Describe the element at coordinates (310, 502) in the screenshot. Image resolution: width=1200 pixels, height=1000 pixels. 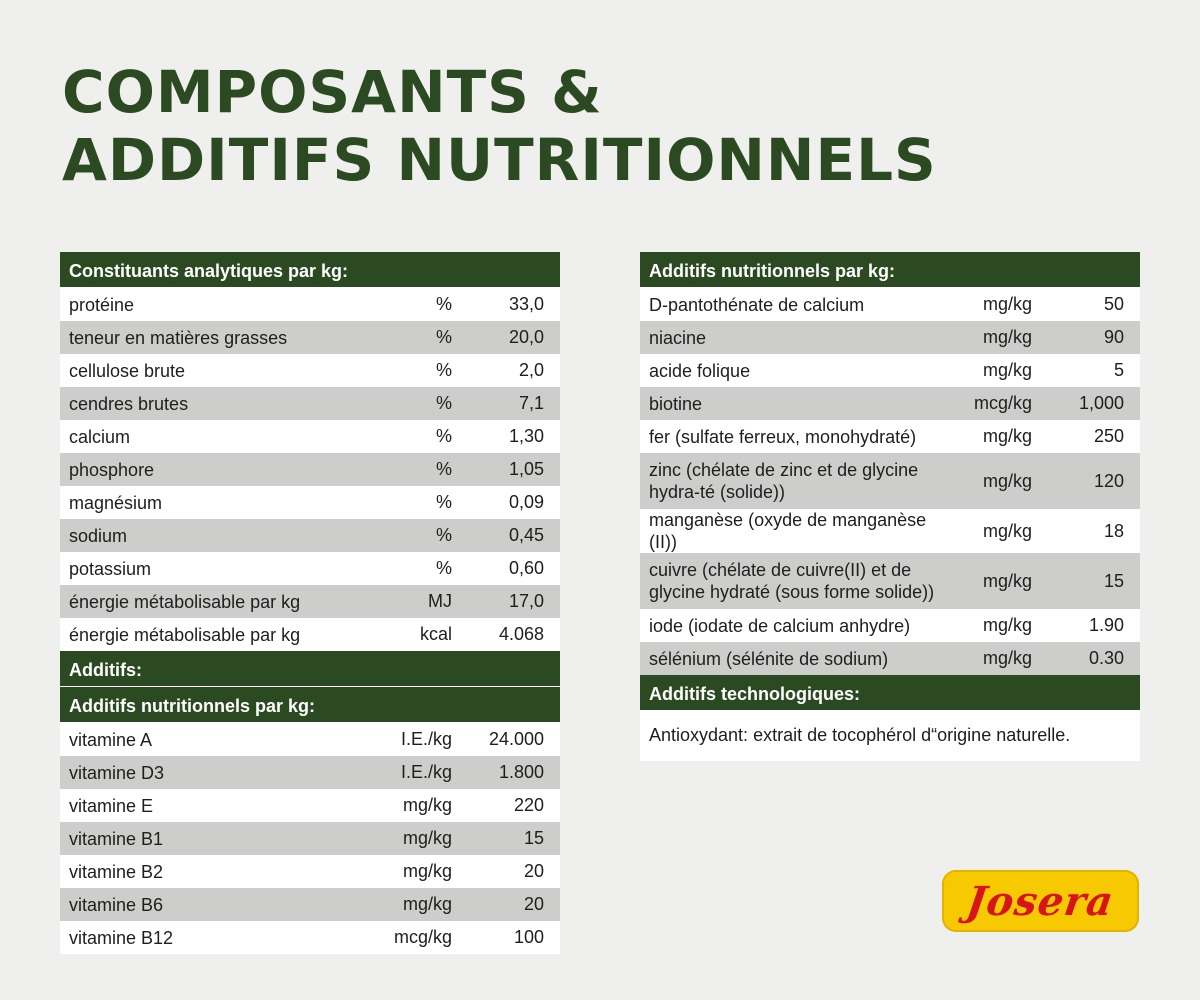
I see `table-row: magnésium% 0,09` at that location.